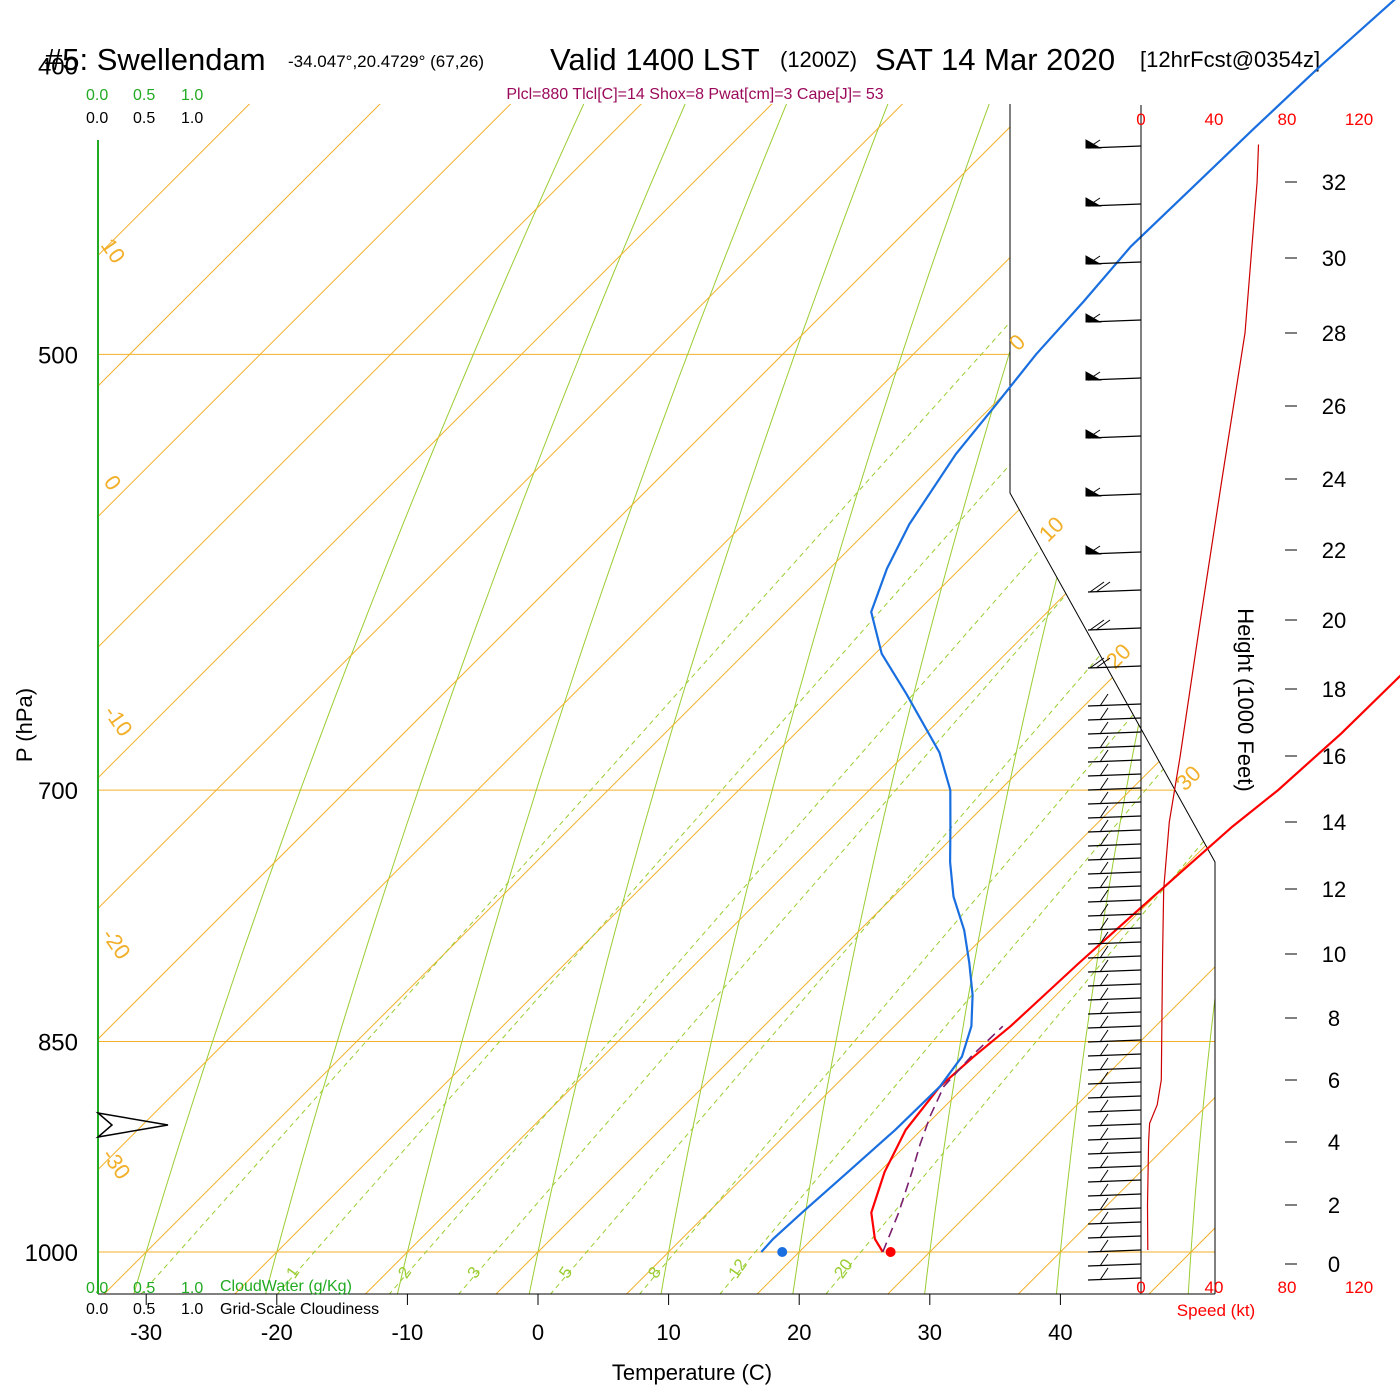 The image size is (1400, 1400). Describe the element at coordinates (1140, 1287) in the screenshot. I see `speed-bottom-tick: 0` at that location.